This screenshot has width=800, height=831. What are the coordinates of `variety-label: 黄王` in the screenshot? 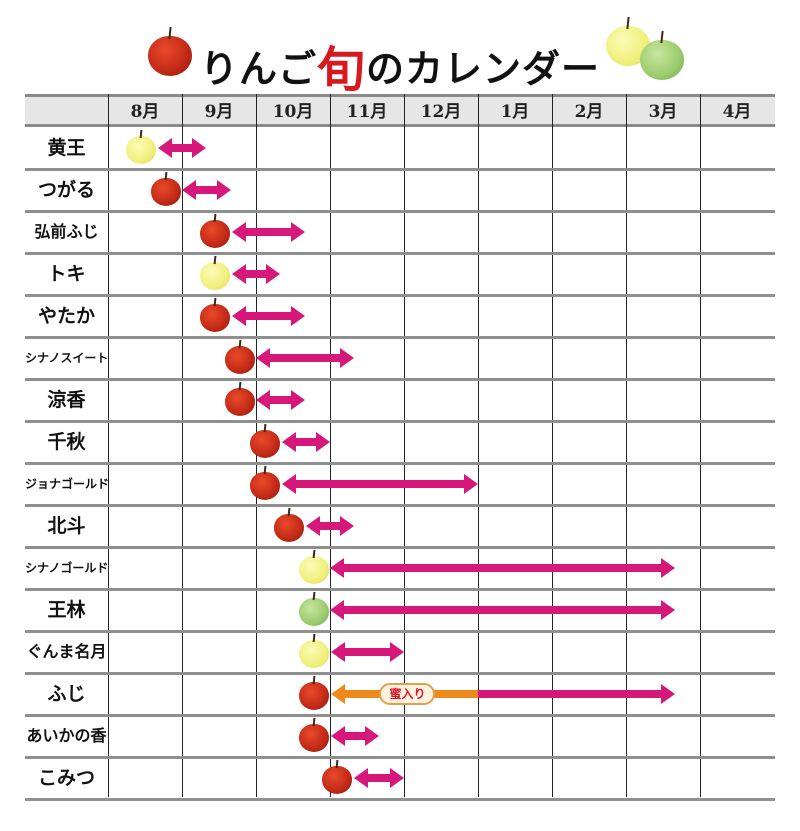 It's located at (66, 148).